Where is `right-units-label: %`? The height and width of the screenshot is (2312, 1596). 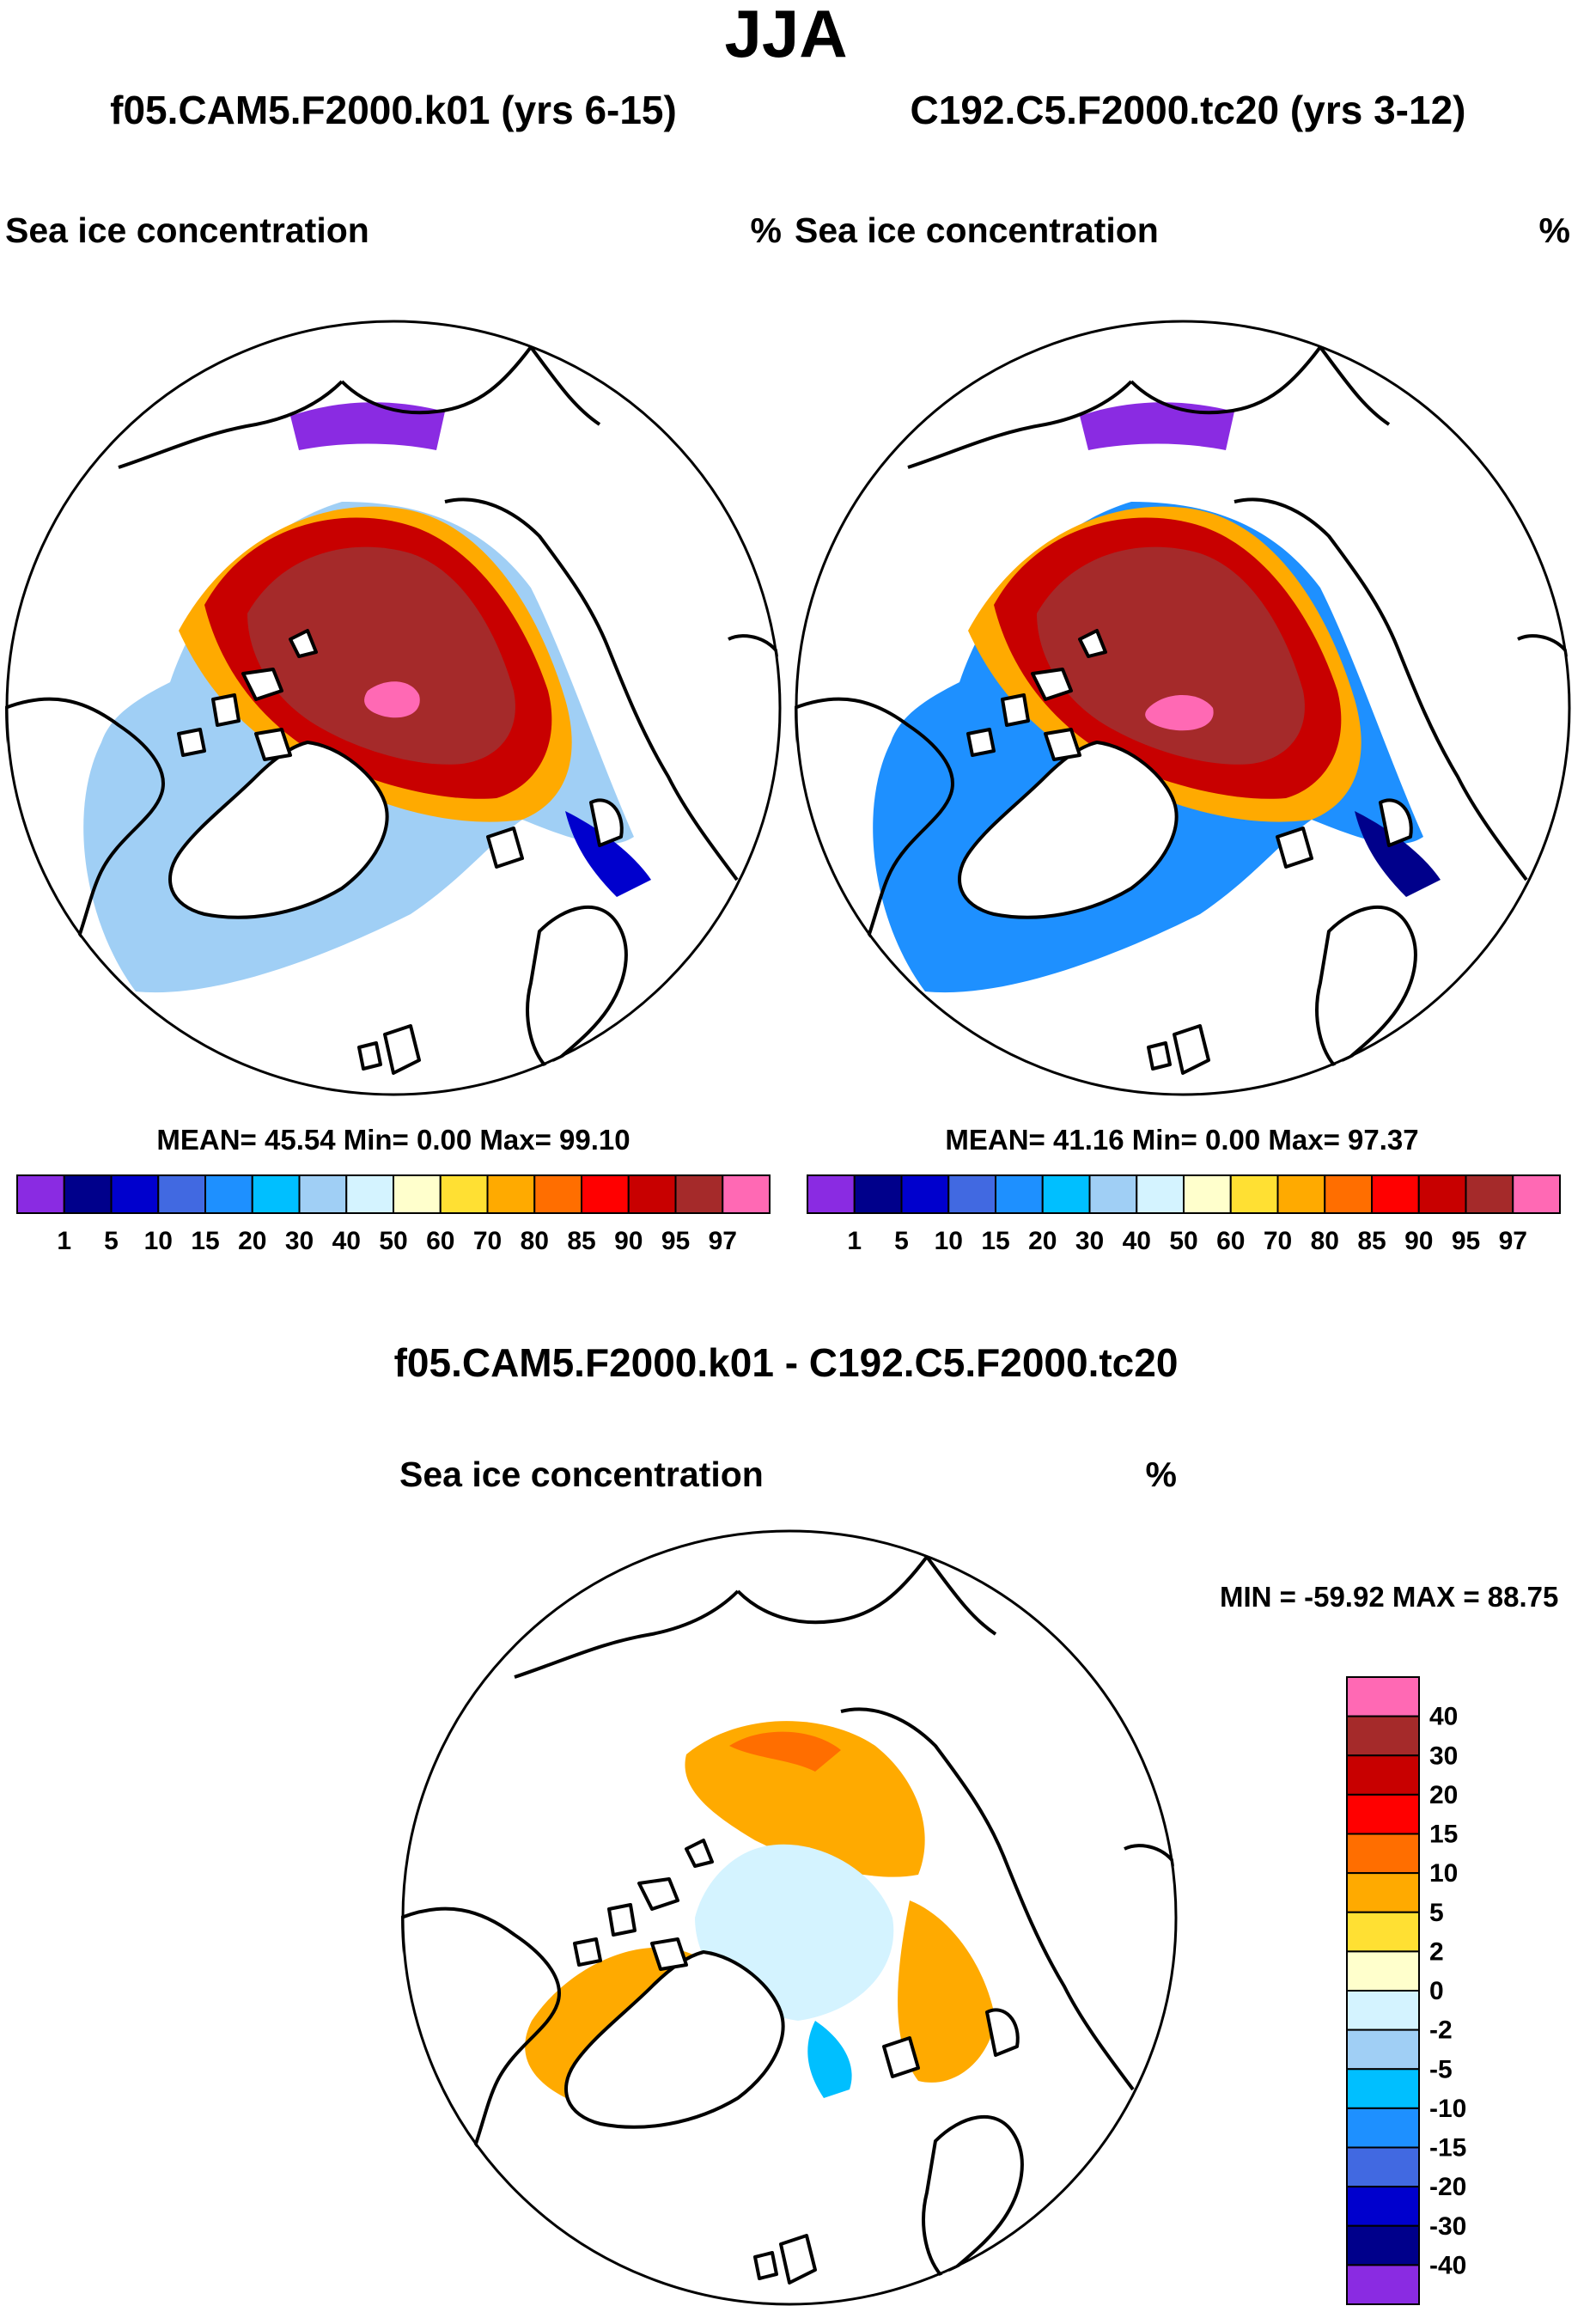
right-units-label: % is located at coordinates (1554, 230).